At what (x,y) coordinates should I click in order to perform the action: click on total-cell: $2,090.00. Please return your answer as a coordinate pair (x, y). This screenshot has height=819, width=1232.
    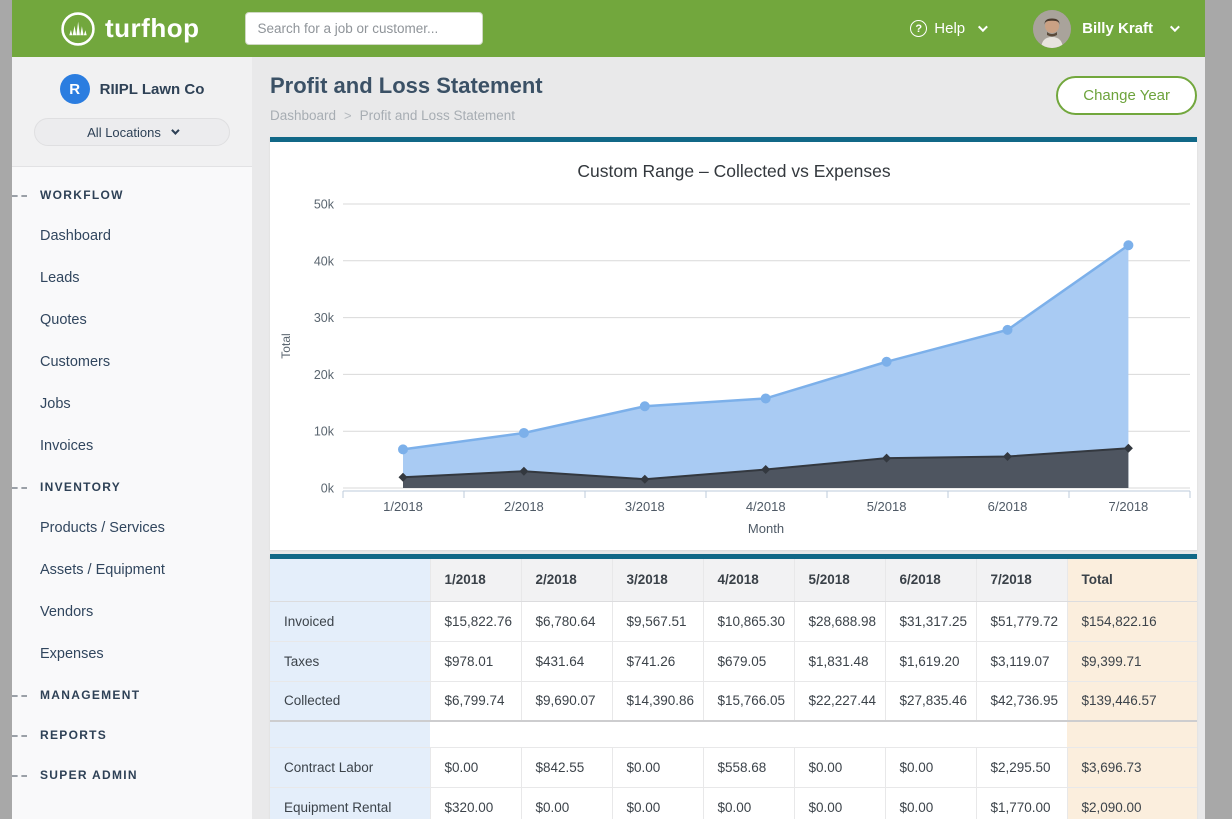
    Looking at the image, I should click on (1131, 802).